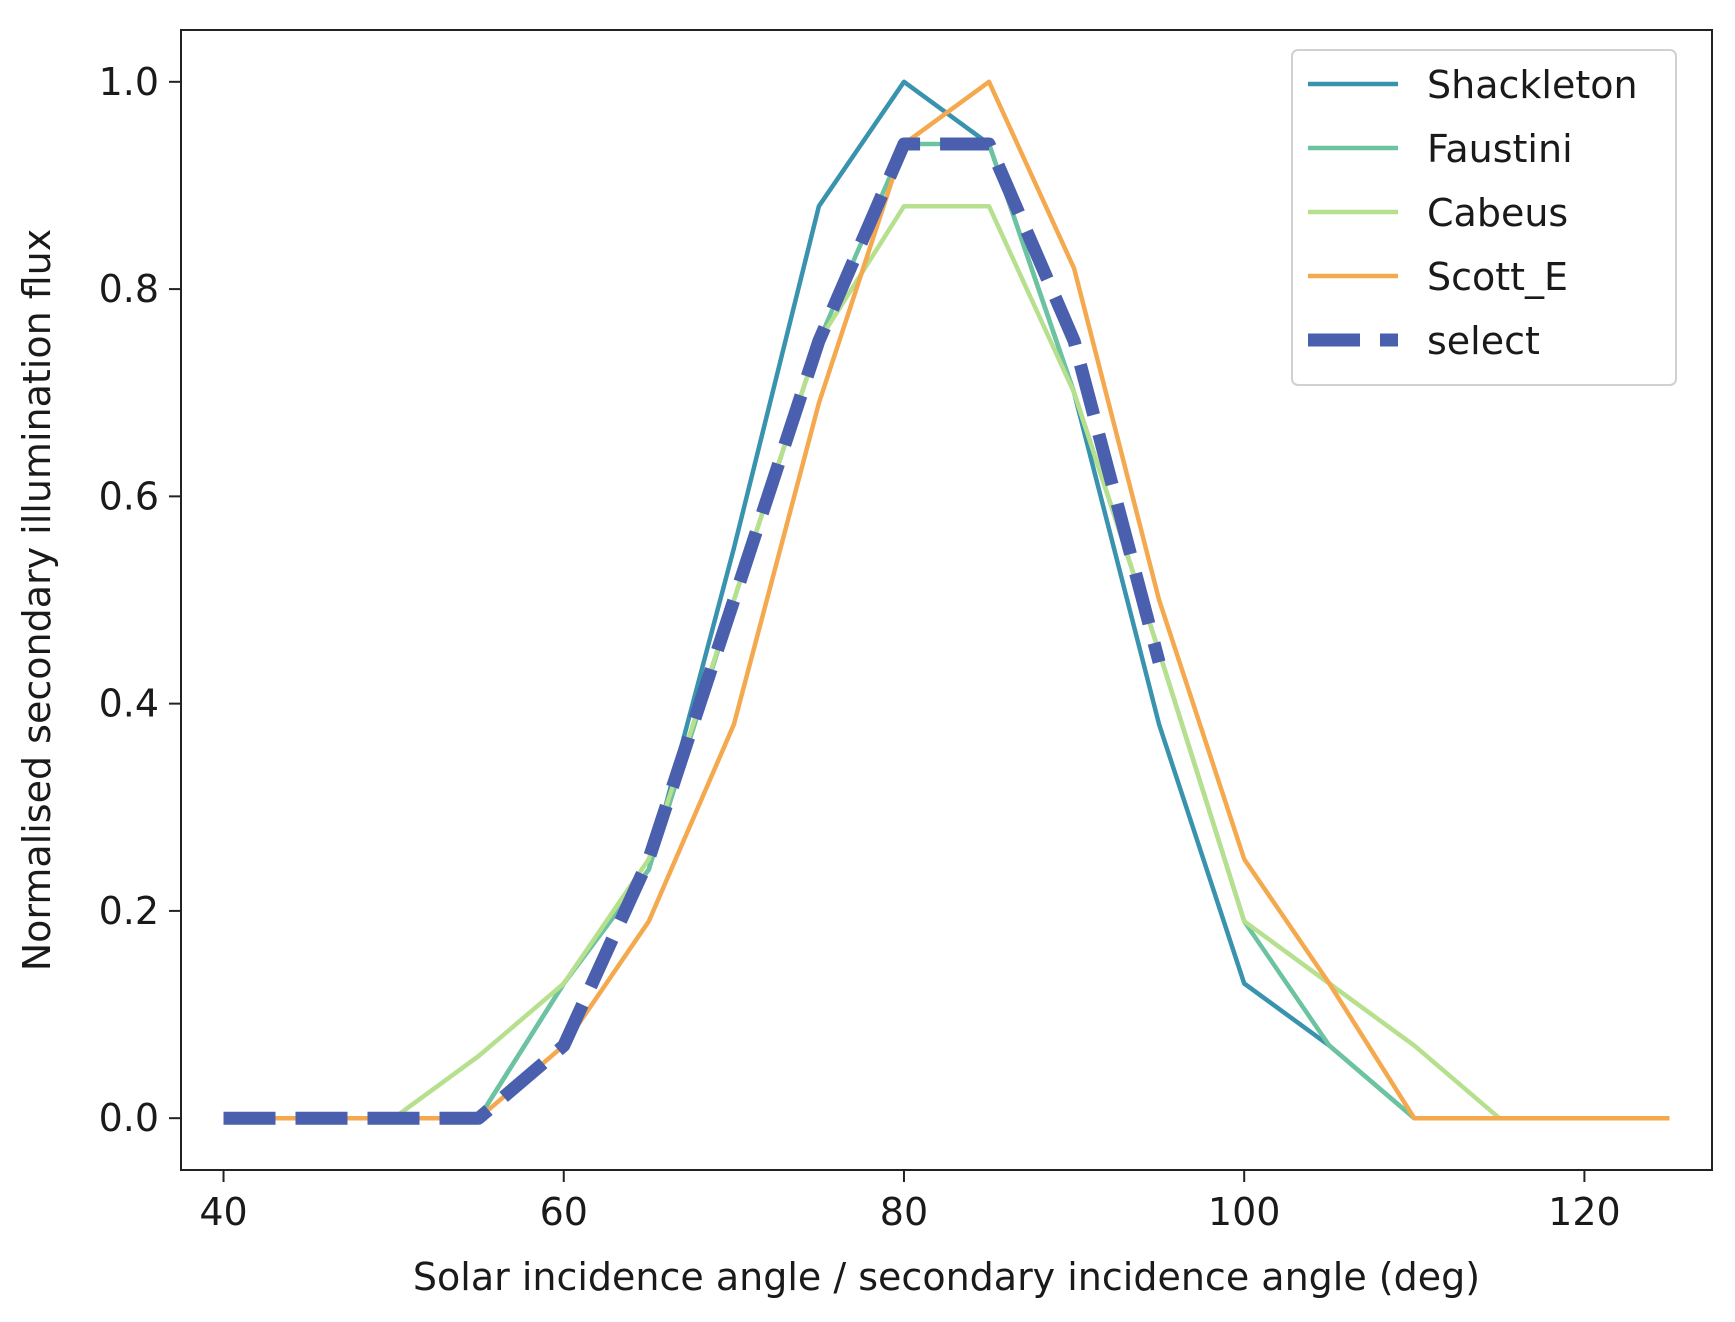  I want to click on y-tick-label: 0.0, so click(129, 1118).